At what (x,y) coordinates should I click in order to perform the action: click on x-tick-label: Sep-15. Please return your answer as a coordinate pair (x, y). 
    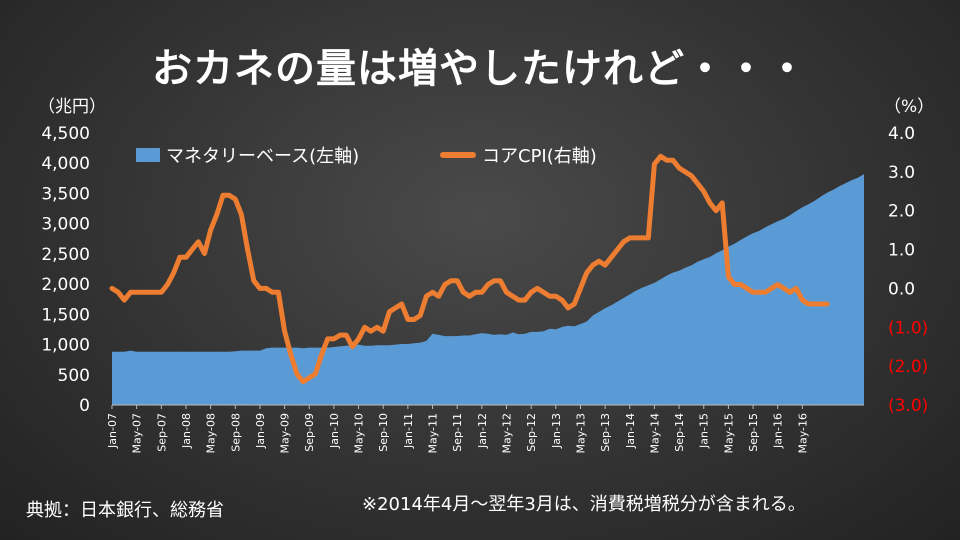
    Looking at the image, I should click on (753, 432).